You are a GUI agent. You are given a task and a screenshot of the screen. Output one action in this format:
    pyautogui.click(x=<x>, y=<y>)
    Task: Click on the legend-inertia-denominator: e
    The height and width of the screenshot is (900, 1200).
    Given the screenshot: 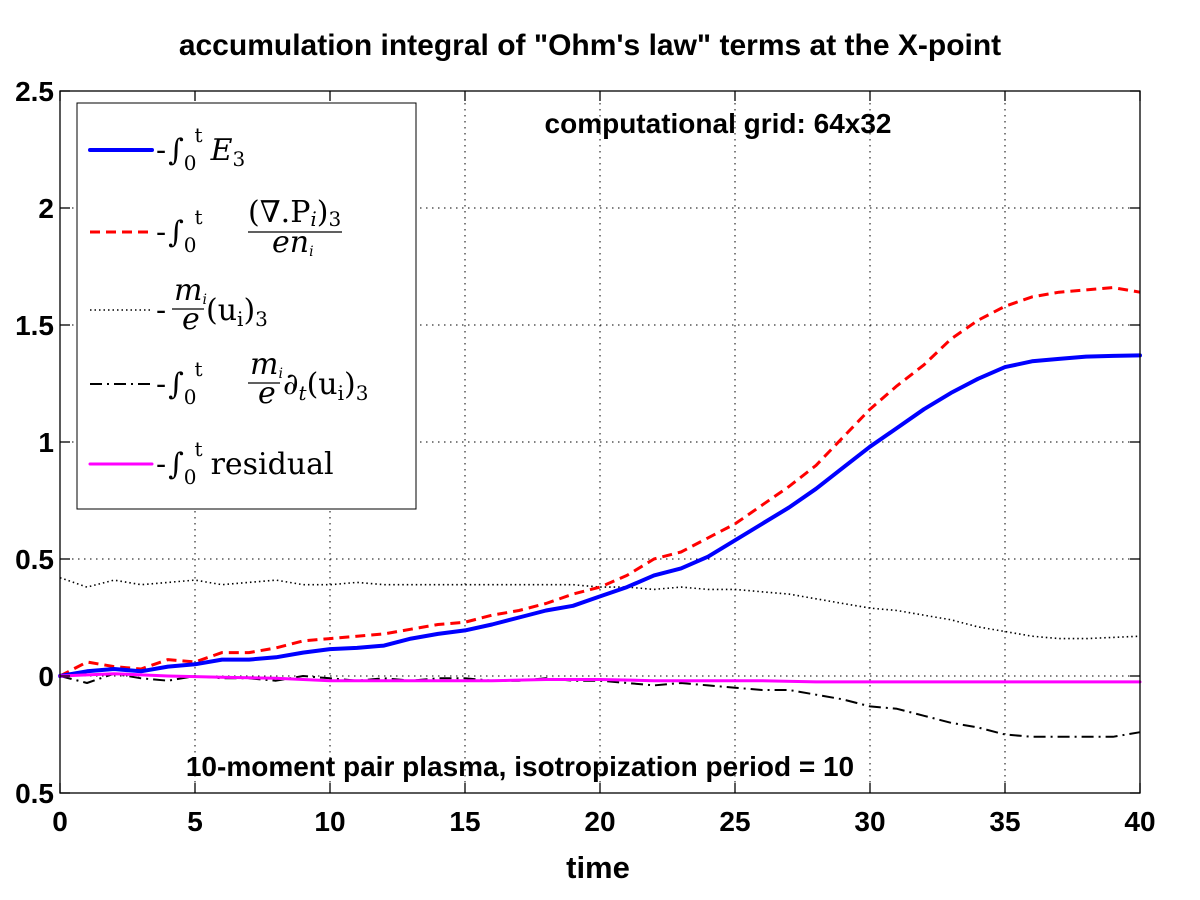 What is the action you would take?
    pyautogui.click(x=267, y=393)
    